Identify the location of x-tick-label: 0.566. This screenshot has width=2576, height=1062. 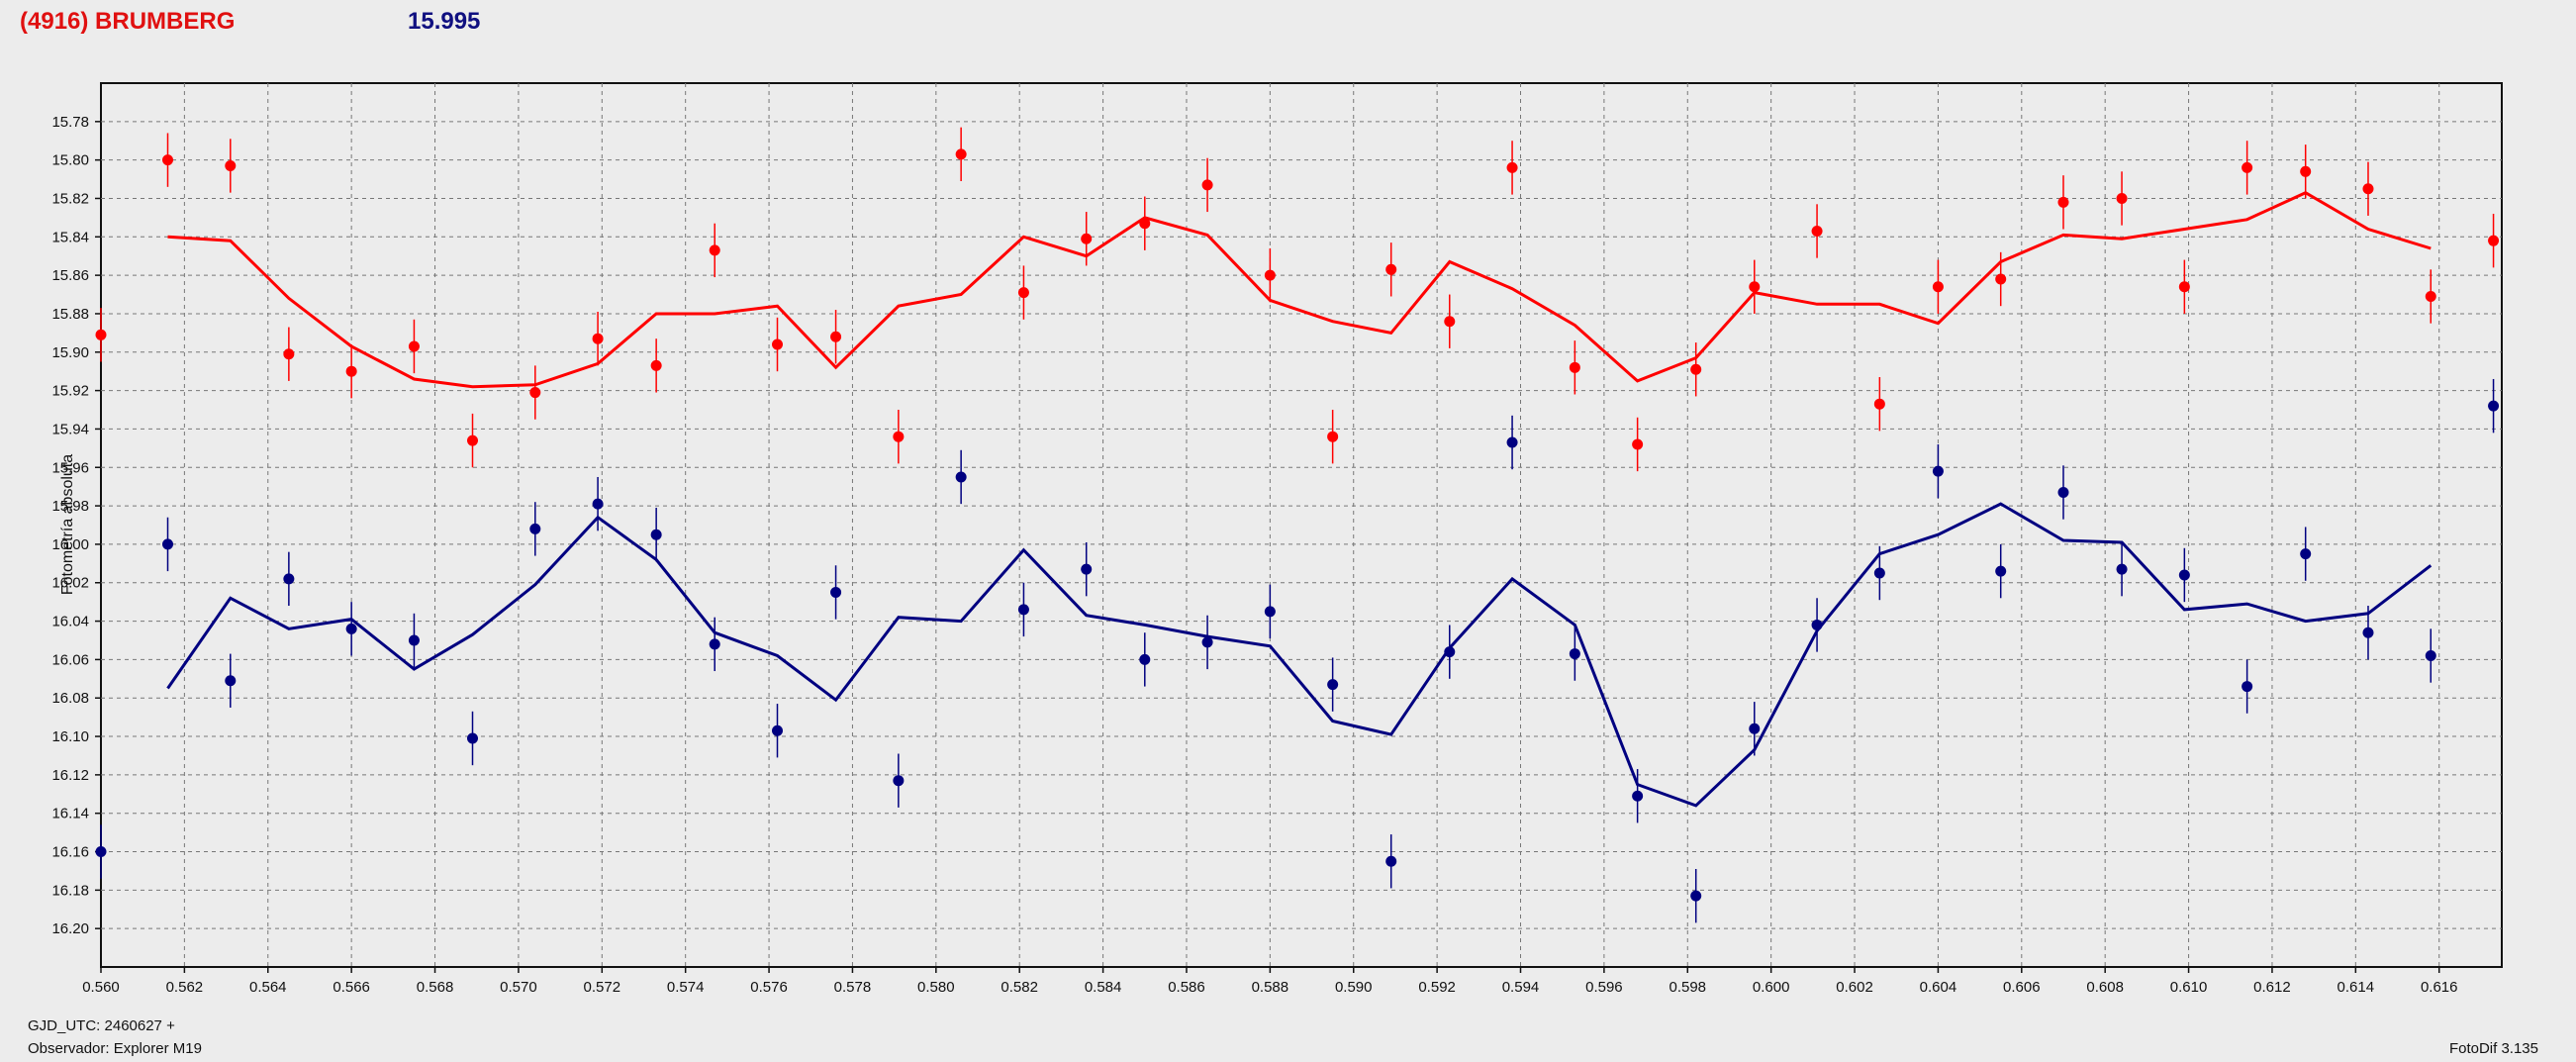
(351, 987).